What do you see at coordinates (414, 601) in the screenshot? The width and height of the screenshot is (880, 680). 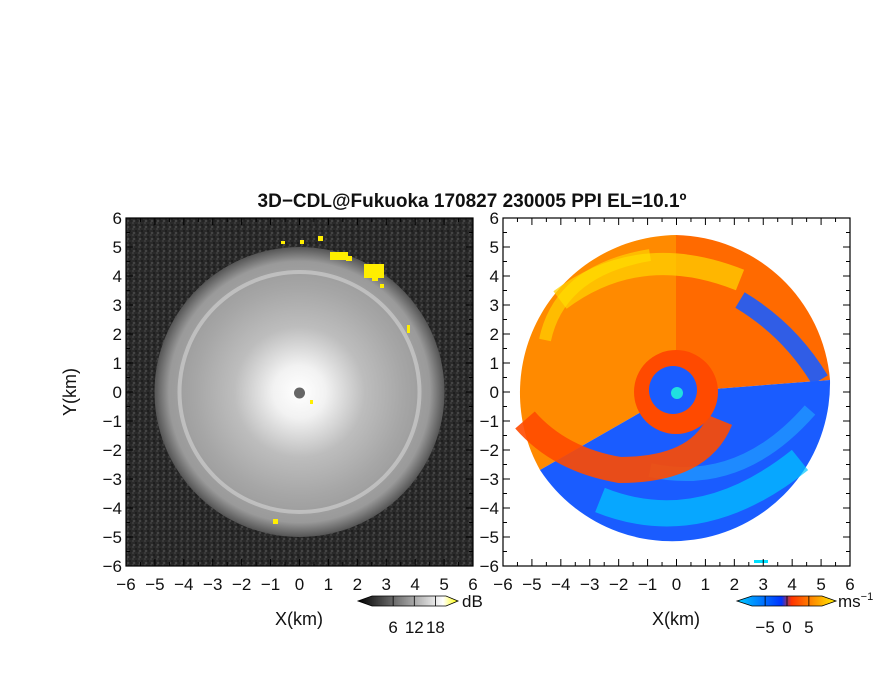 I see `left-colorbar-ticks` at bounding box center [414, 601].